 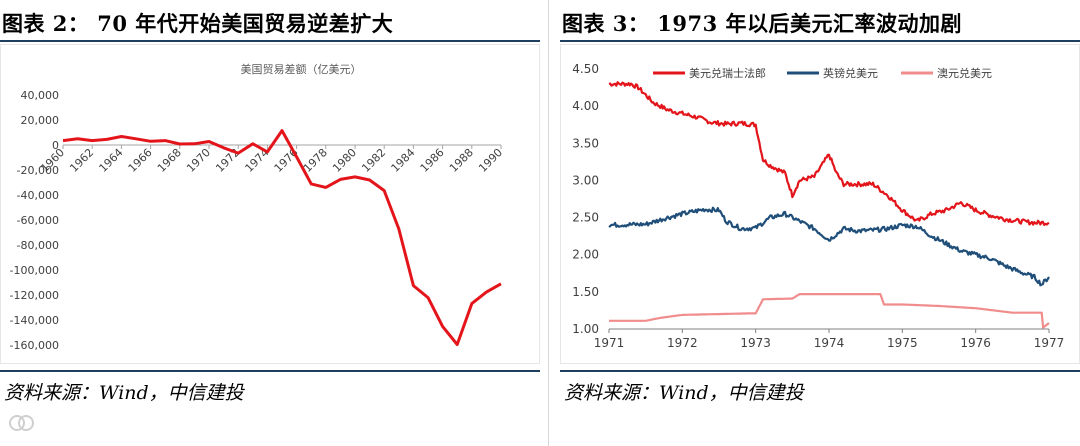 I want to click on x-tick-label: 1984, so click(x=403, y=160).